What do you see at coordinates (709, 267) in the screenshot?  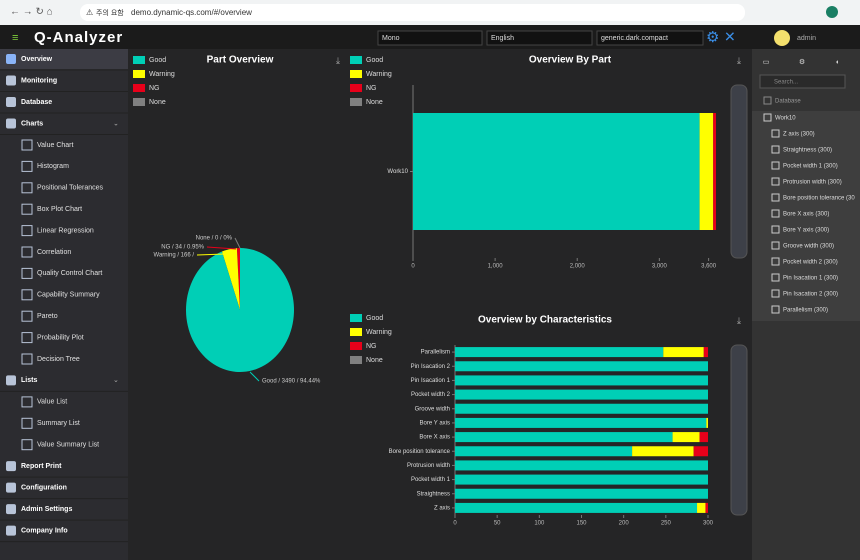 I see `x-tick-label: 3,600` at bounding box center [709, 267].